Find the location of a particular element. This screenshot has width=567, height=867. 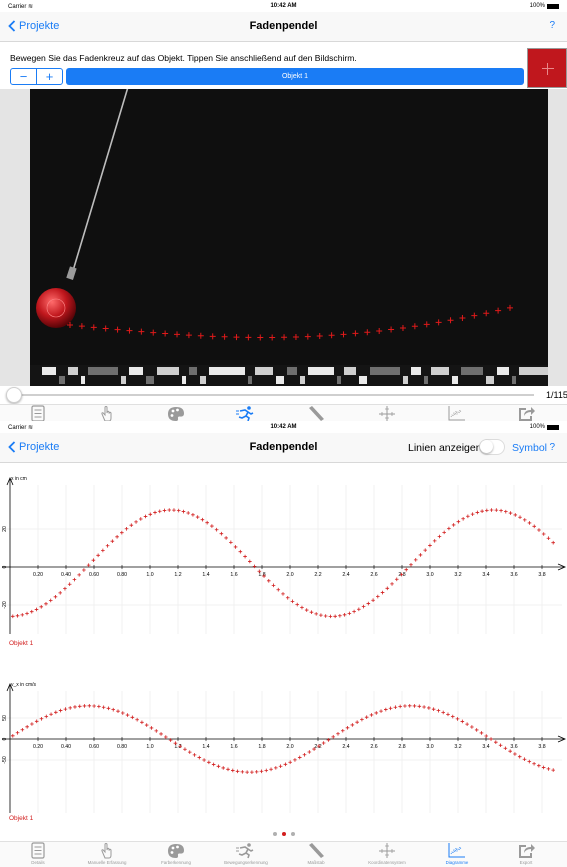

y-tick-label: 0 is located at coordinates (5, 738).